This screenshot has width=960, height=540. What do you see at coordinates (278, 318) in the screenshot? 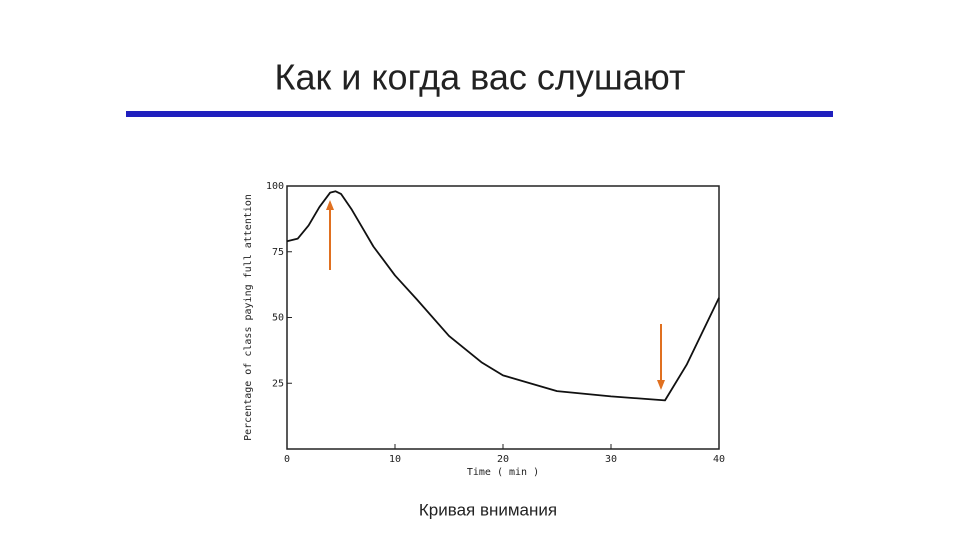
I see `y-tick-label: 50` at bounding box center [278, 318].